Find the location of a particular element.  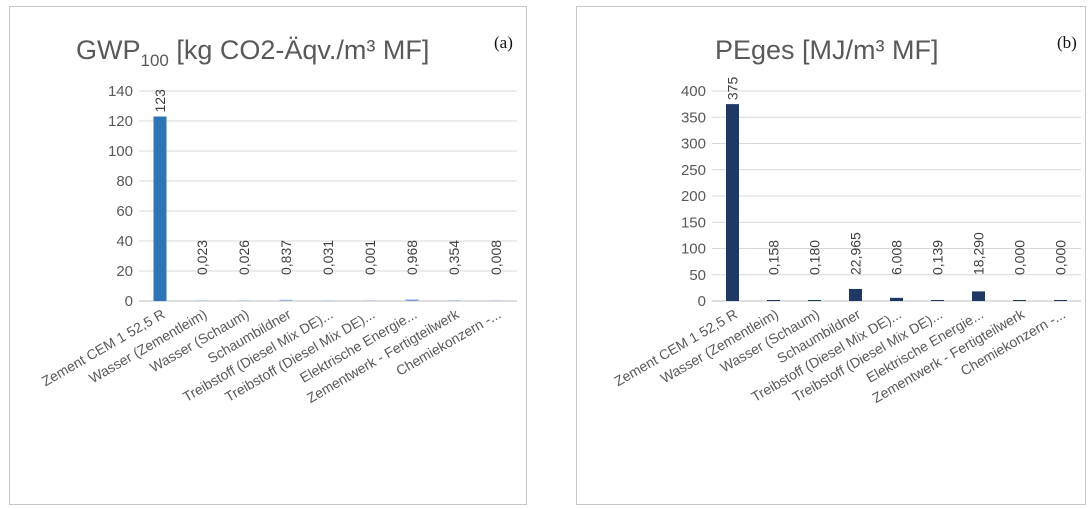

data-label: 0,968 is located at coordinates (412, 257).